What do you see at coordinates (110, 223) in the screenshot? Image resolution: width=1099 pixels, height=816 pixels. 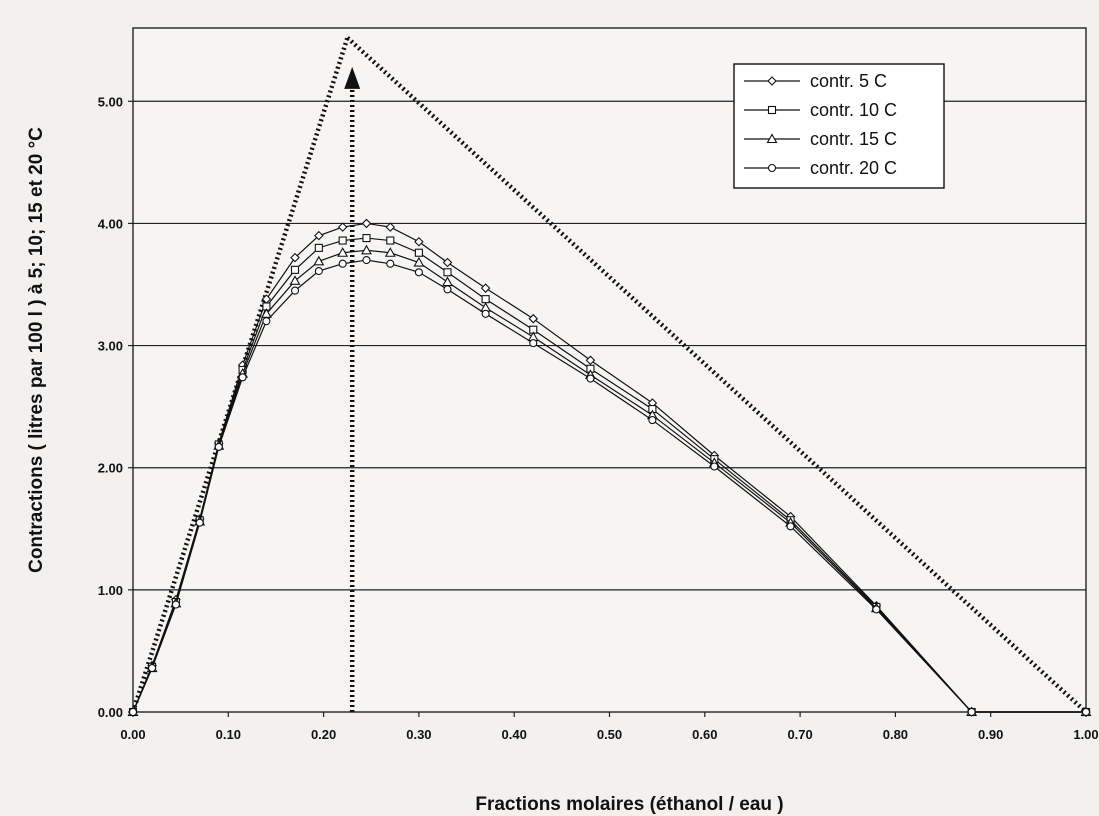 I see `y-tick-label: 4.00` at bounding box center [110, 223].